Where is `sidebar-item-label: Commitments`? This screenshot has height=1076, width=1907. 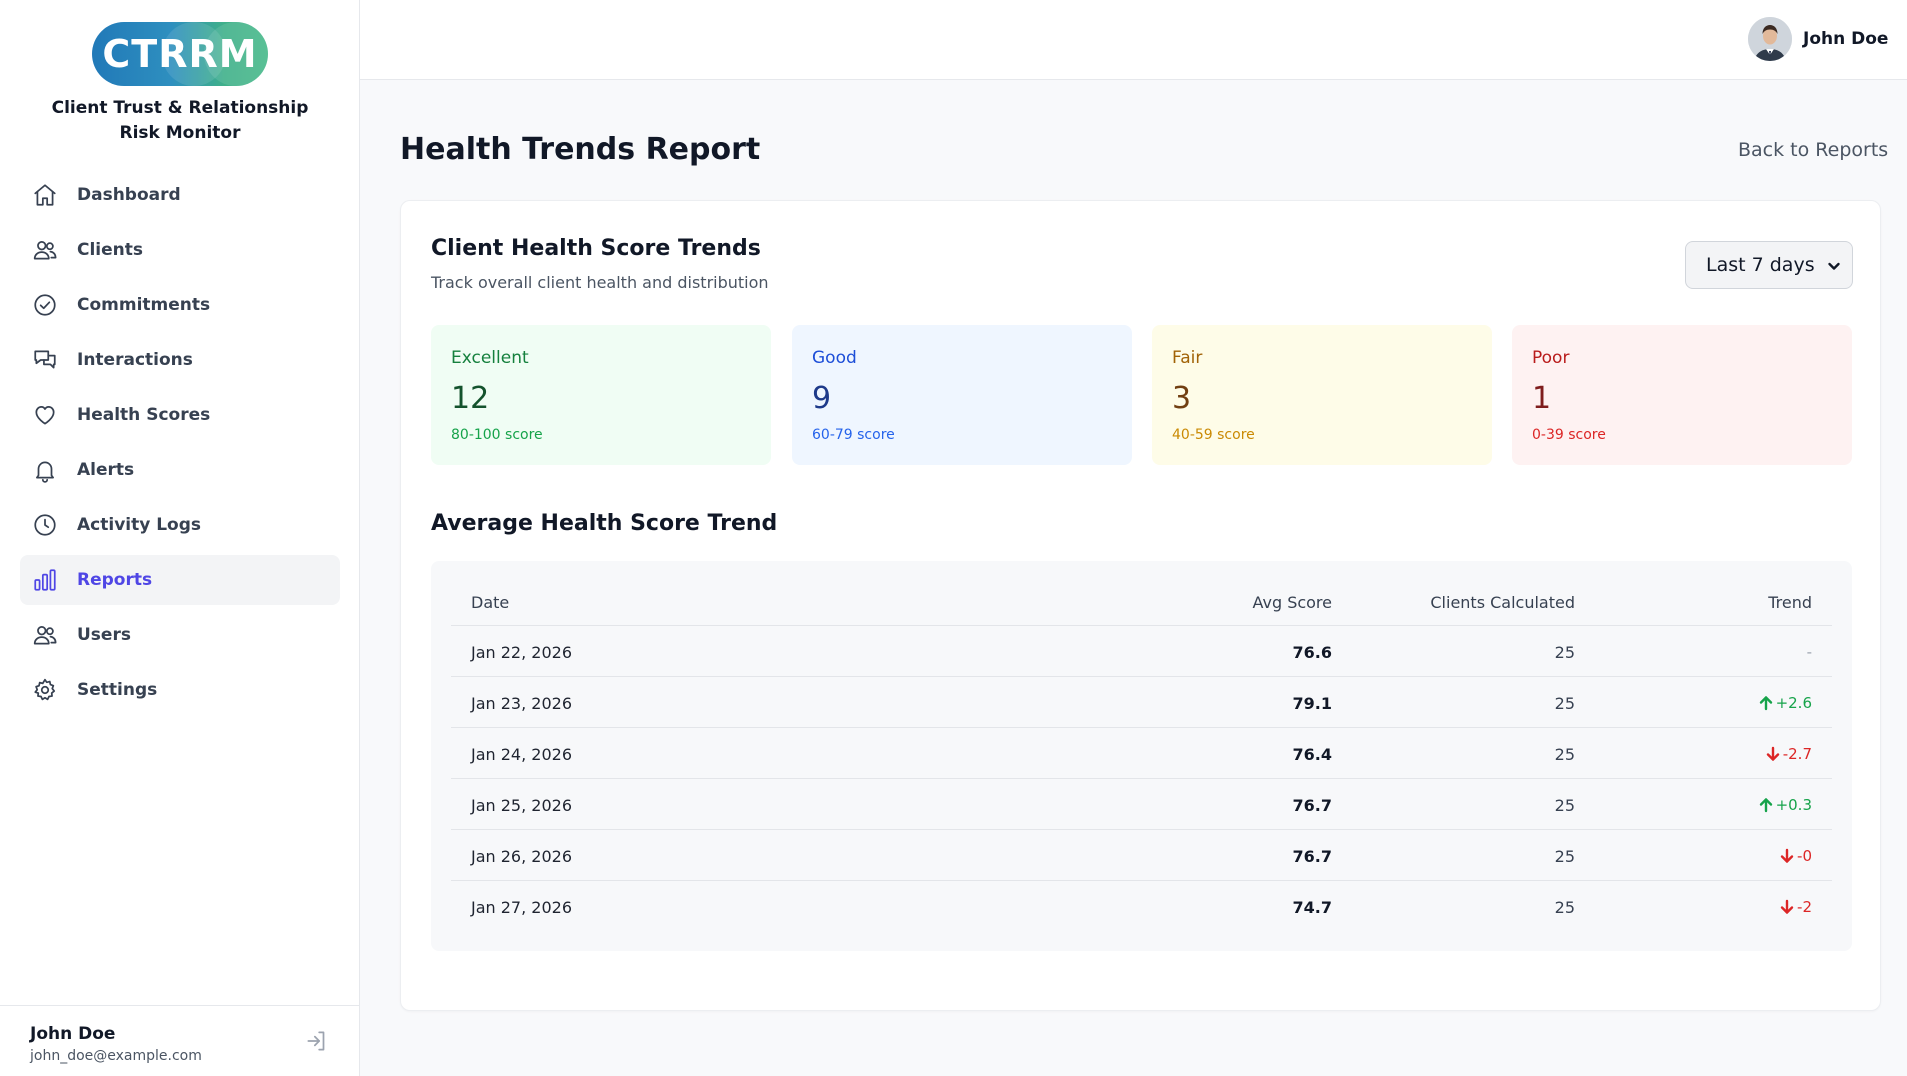
sidebar-item-label: Commitments is located at coordinates (144, 305).